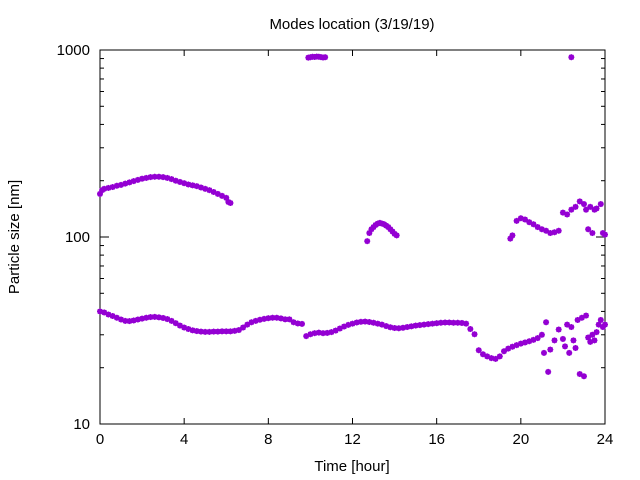  What do you see at coordinates (605, 439) in the screenshot?
I see `x-tick-label: 24` at bounding box center [605, 439].